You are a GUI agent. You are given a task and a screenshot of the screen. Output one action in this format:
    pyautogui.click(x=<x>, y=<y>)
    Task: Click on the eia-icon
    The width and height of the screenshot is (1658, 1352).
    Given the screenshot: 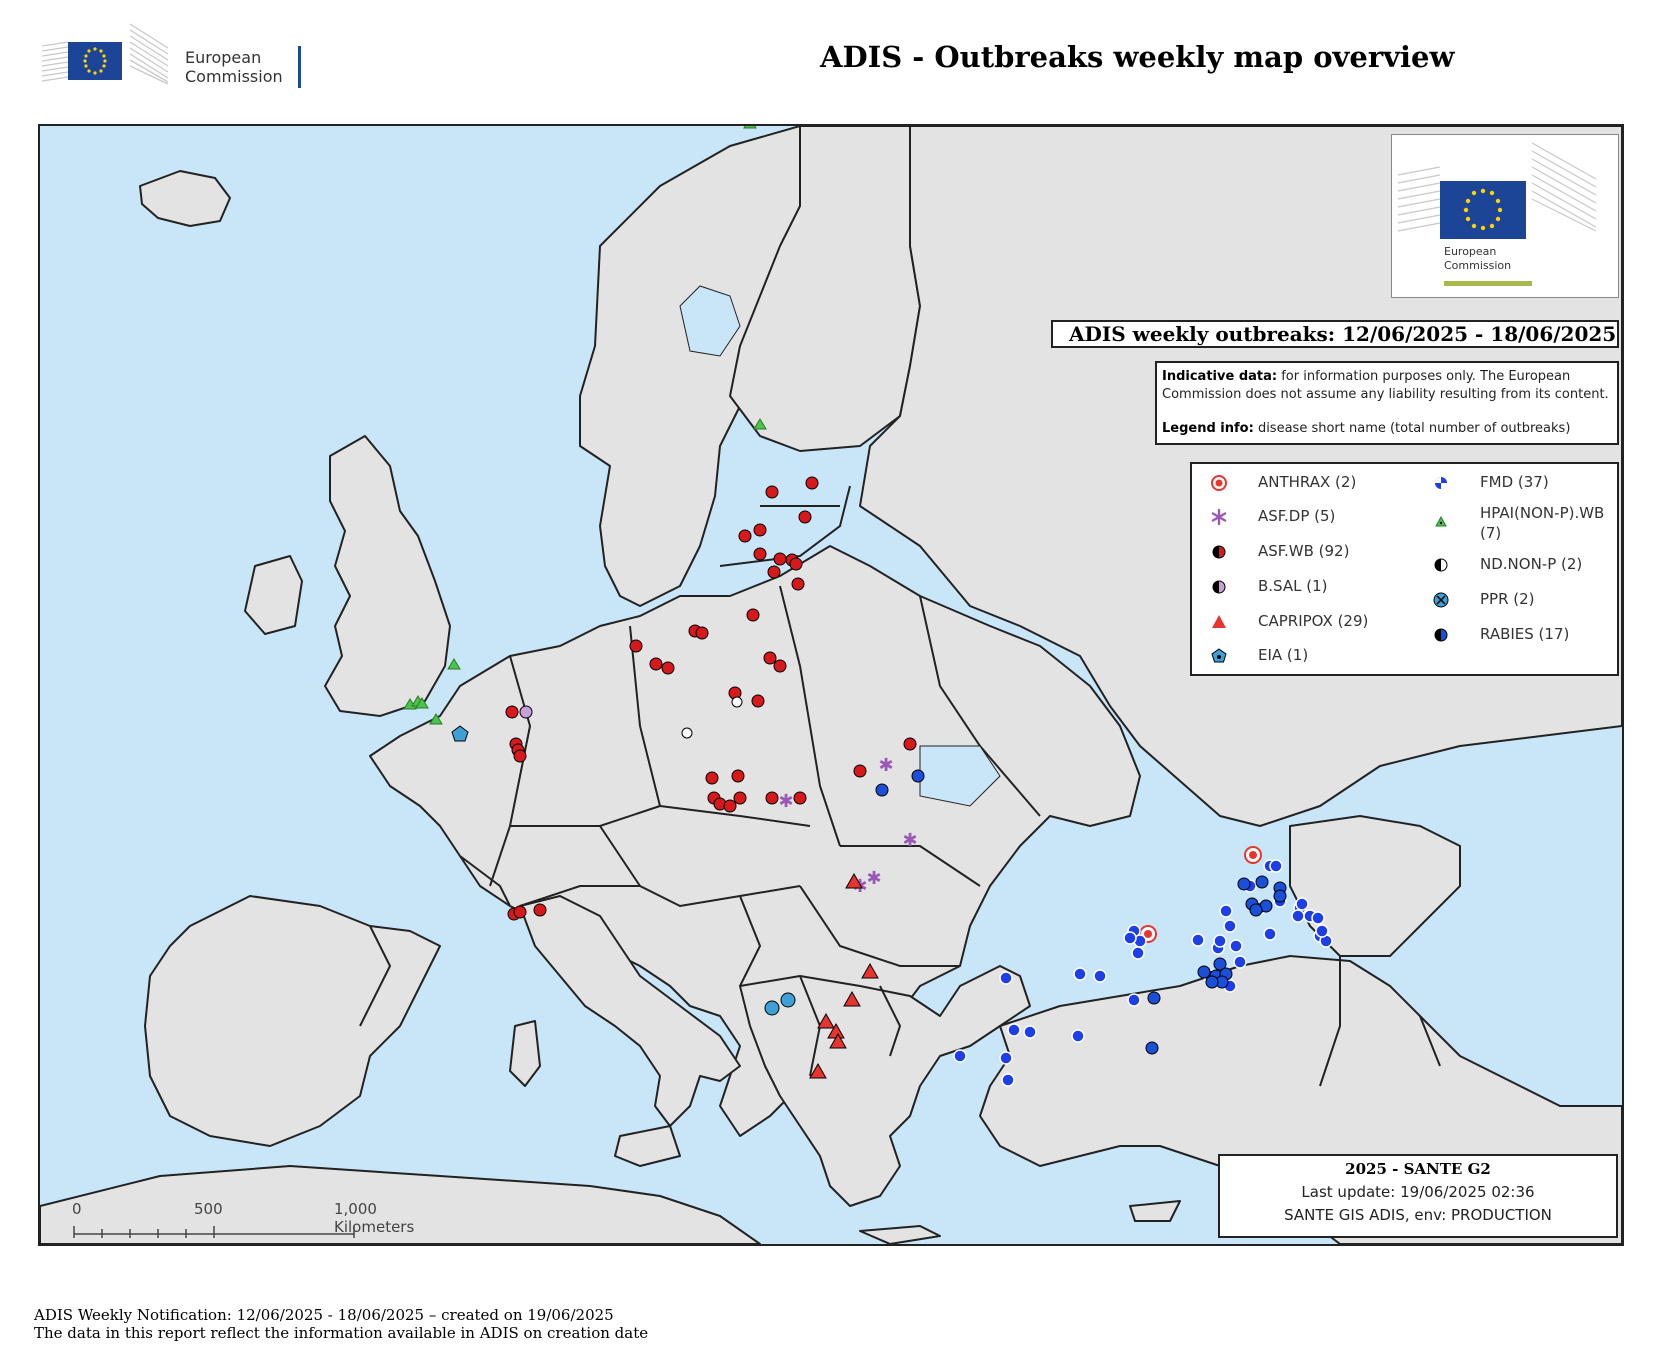 What is the action you would take?
    pyautogui.click(x=1219, y=655)
    